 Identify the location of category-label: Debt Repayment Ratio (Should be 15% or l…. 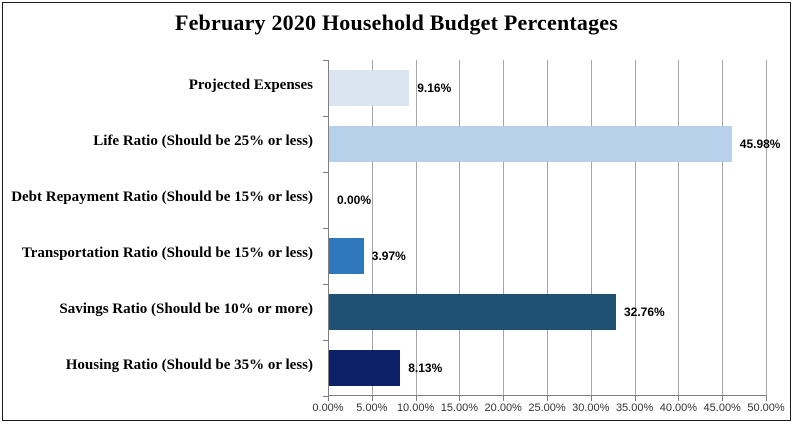
(162, 197).